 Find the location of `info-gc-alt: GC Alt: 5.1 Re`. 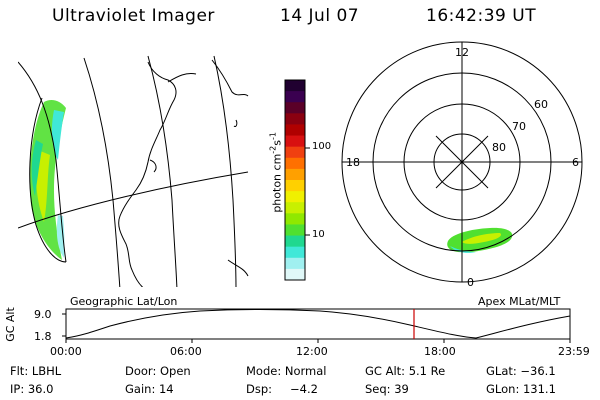

info-gc-alt: GC Alt: 5.1 Re is located at coordinates (405, 371).